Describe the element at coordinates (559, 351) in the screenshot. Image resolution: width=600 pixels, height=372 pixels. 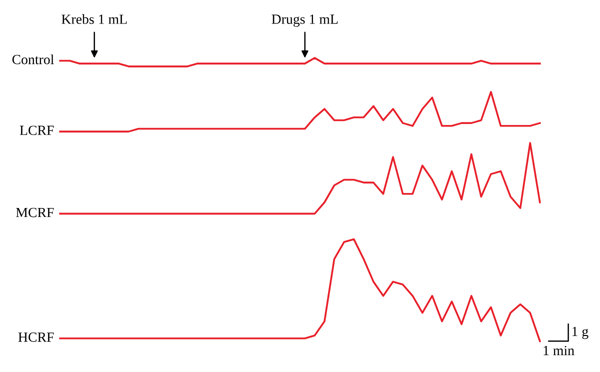
I see `text: 1 min` at that location.